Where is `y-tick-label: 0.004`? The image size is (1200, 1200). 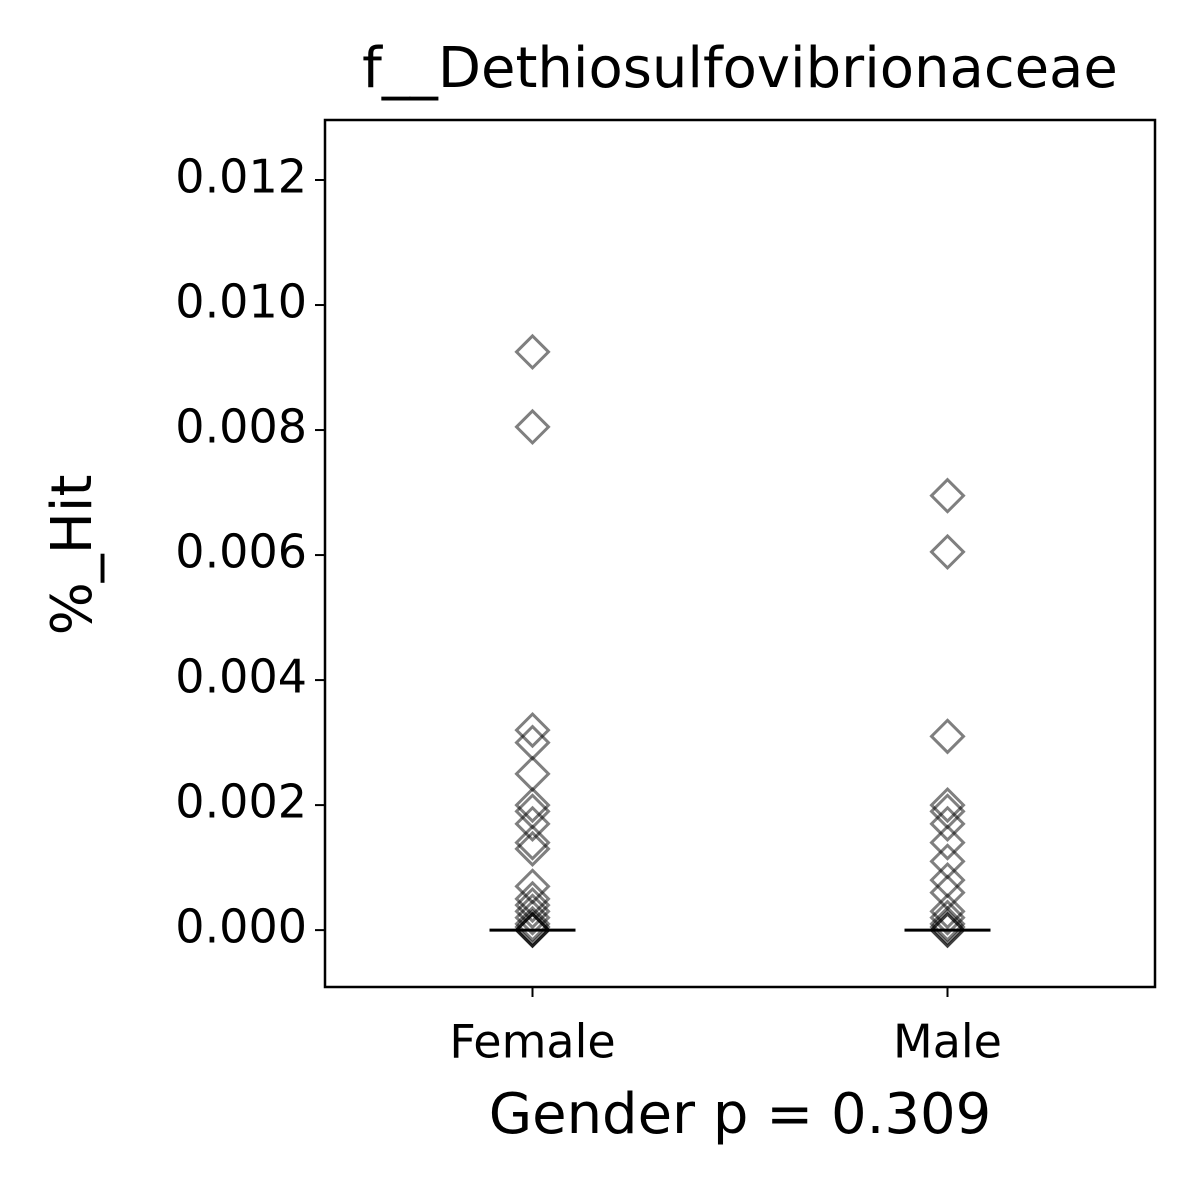
y-tick-label: 0.004 is located at coordinates (241, 677).